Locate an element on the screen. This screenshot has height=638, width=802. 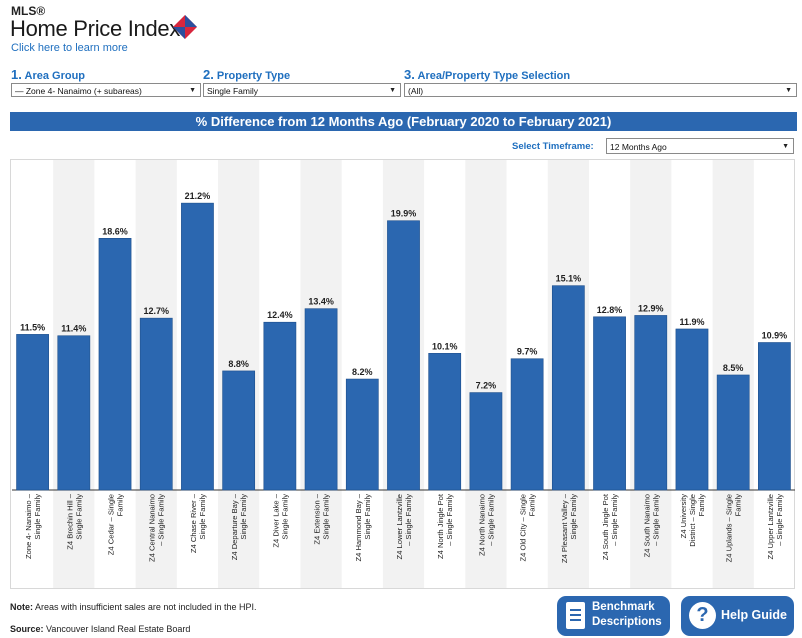
bar-value-label: 9.7% is located at coordinates (527, 352).